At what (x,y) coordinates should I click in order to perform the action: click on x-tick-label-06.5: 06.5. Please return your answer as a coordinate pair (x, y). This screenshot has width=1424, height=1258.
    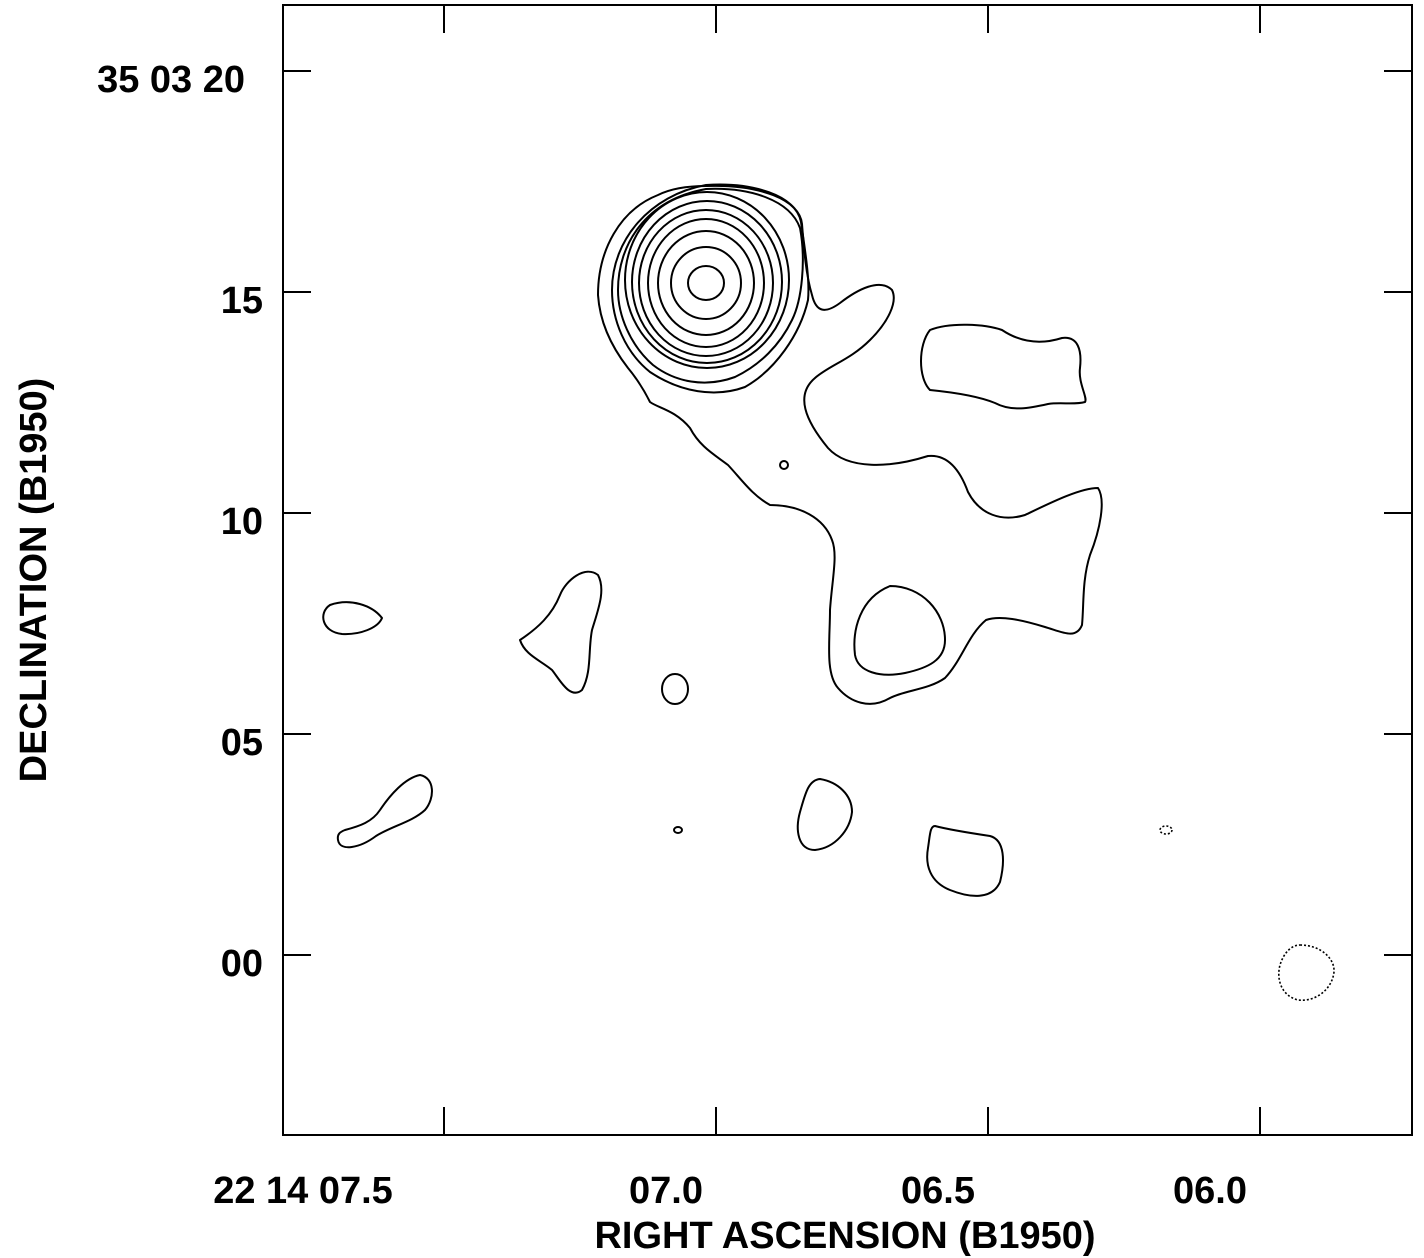
    Looking at the image, I should click on (938, 1191).